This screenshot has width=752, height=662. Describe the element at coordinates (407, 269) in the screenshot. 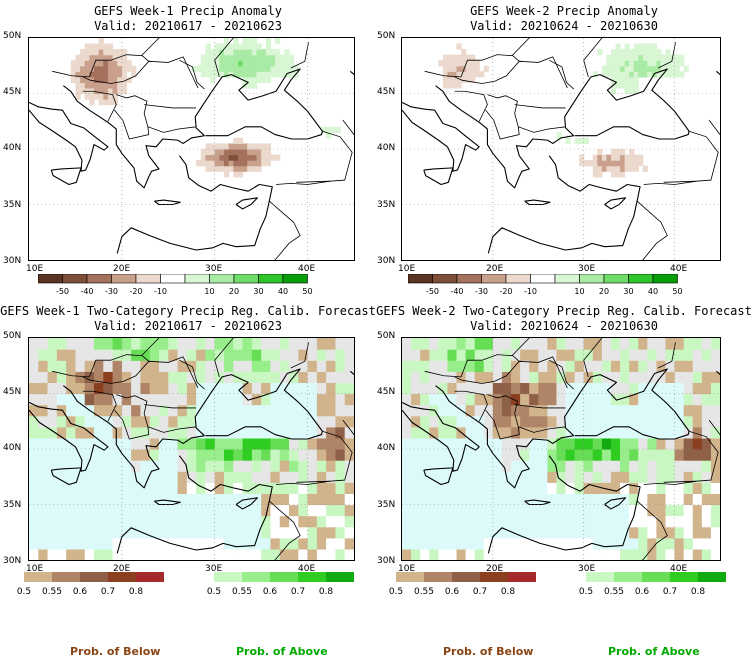

I see `lon-label: 10E` at that location.